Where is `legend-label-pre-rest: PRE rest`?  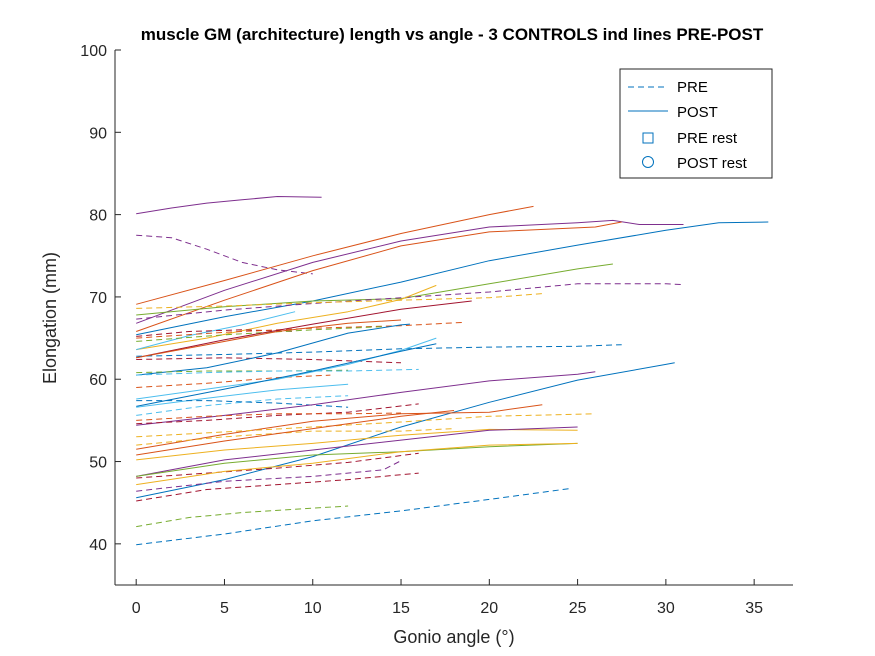 legend-label-pre-rest: PRE rest is located at coordinates (707, 138).